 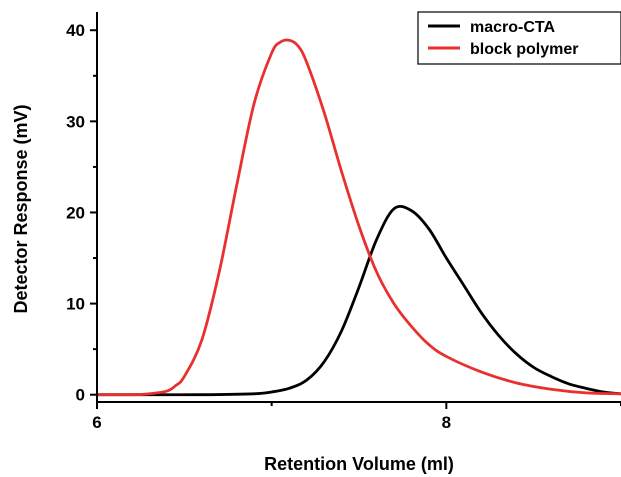 What do you see at coordinates (524, 49) in the screenshot?
I see `legend-label-1: block polymer` at bounding box center [524, 49].